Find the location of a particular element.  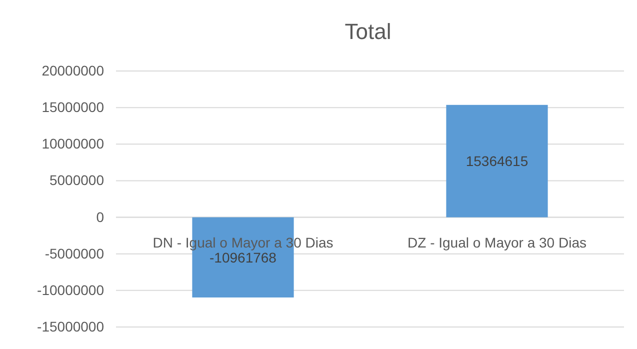

data-label: 15364615 is located at coordinates (497, 161).